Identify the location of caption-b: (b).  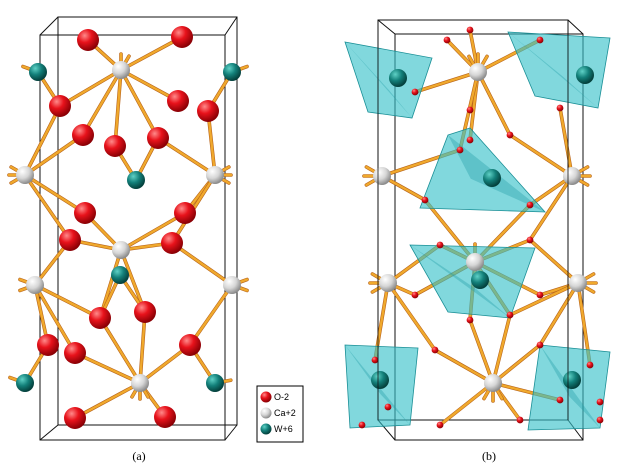
(489, 456).